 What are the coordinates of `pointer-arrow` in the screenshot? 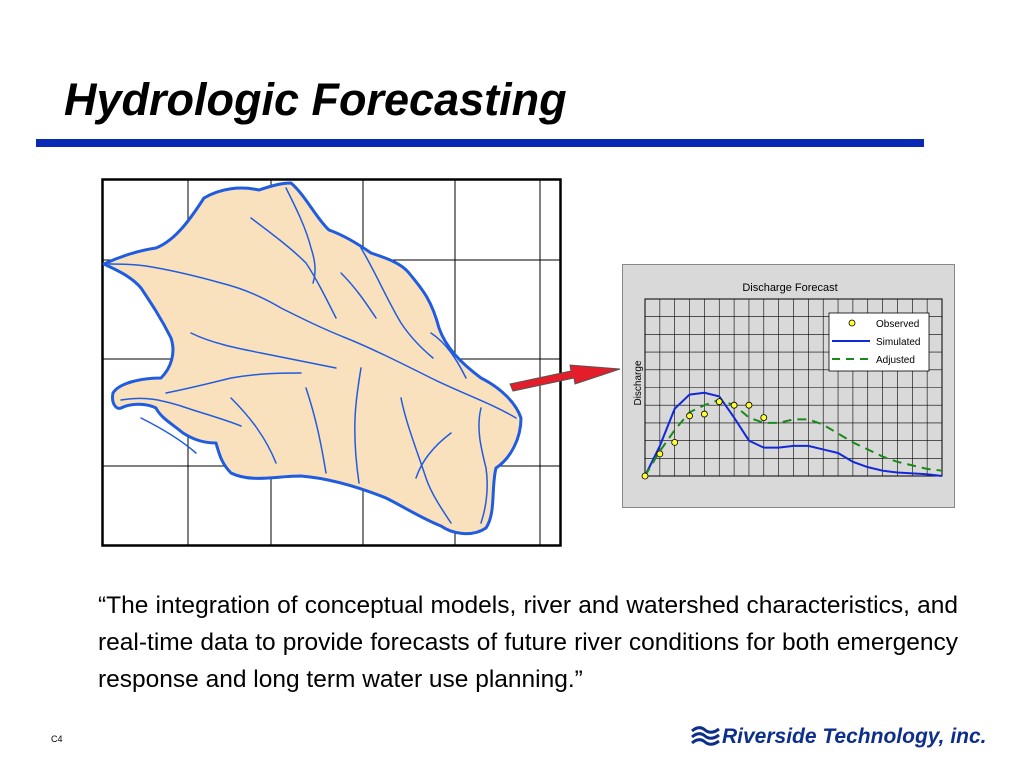 It's located at (565, 378).